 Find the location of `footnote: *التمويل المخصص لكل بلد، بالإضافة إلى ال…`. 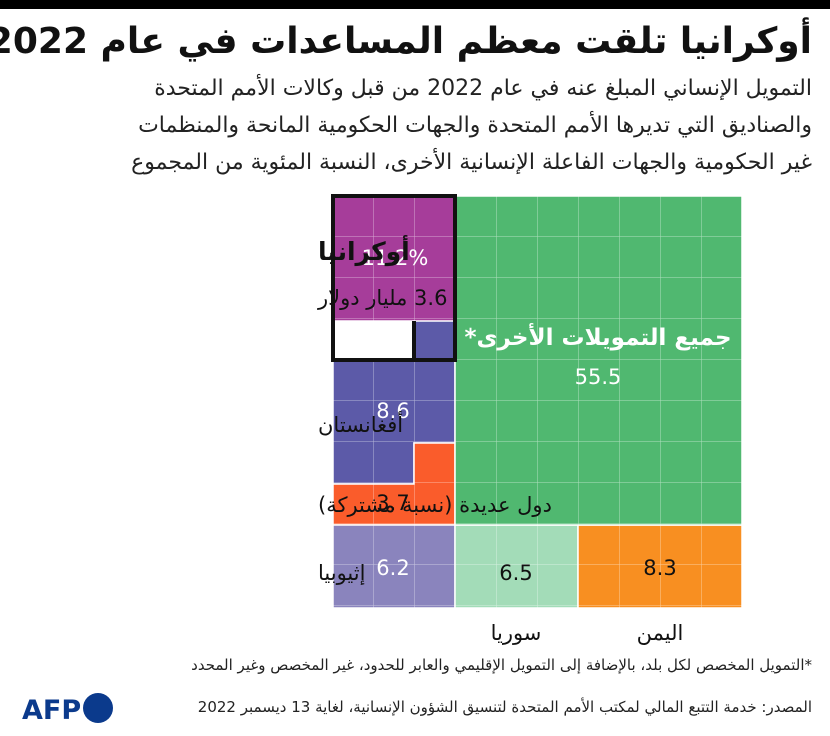

footnote: *التمويل المخصص لكل بلد، بالإضافة إلى ال… is located at coordinates (501, 665).